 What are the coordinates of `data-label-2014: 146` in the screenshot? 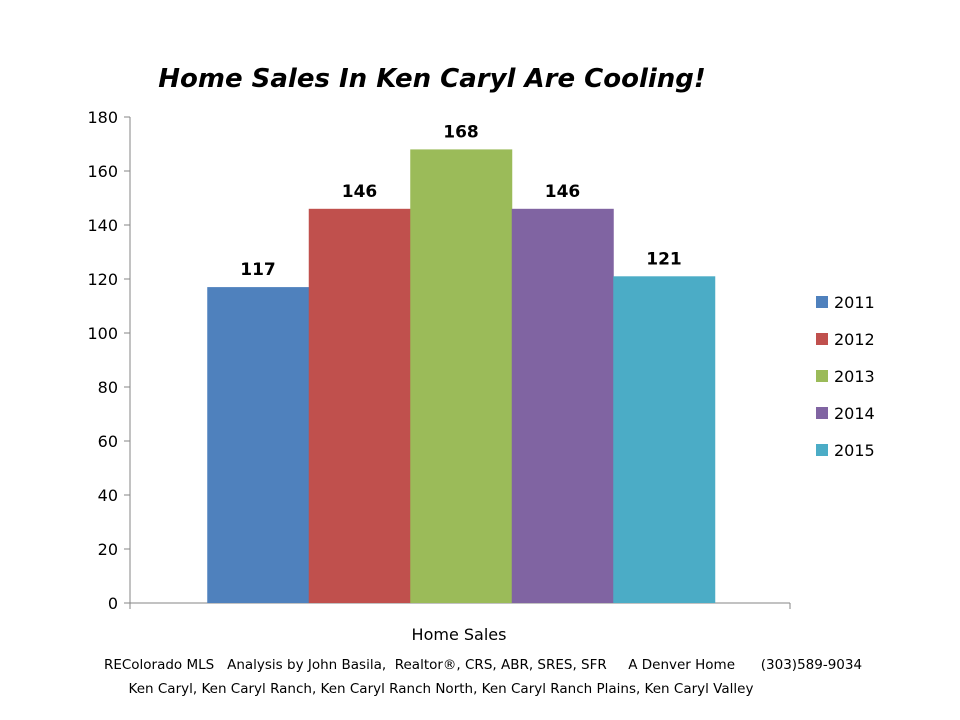 It's located at (563, 192).